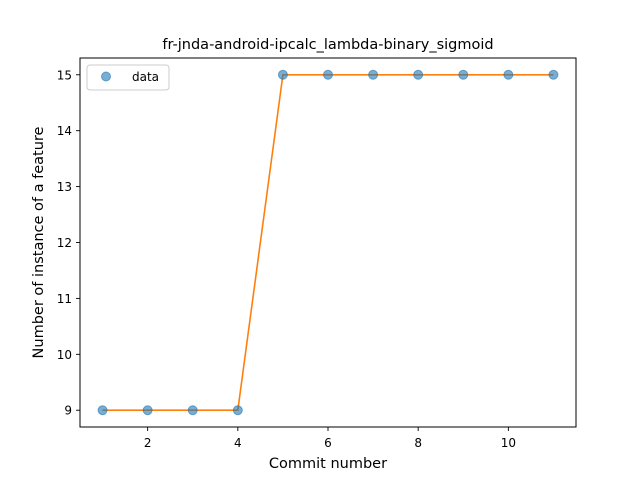 The width and height of the screenshot is (640, 485). What do you see at coordinates (64, 243) in the screenshot?
I see `y-tick-label: 12` at bounding box center [64, 243].